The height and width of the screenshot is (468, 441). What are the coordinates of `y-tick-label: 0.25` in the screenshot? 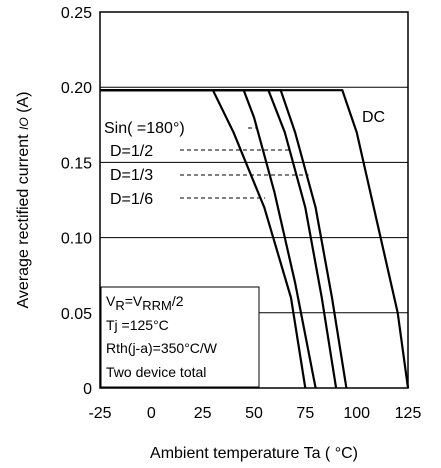 It's located at (76, 13).